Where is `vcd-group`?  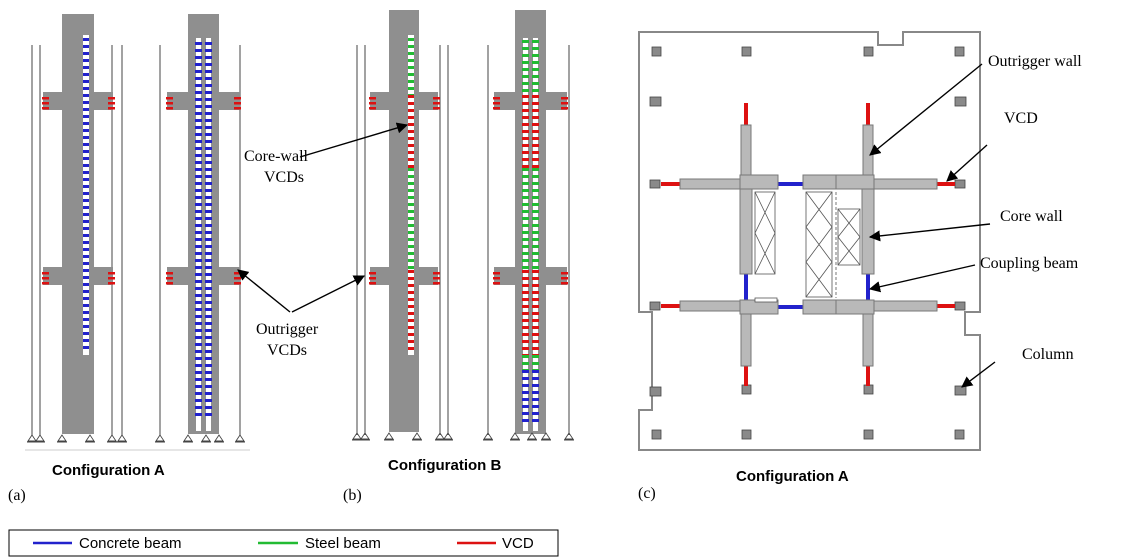 vcd-group is located at coordinates (436, 103).